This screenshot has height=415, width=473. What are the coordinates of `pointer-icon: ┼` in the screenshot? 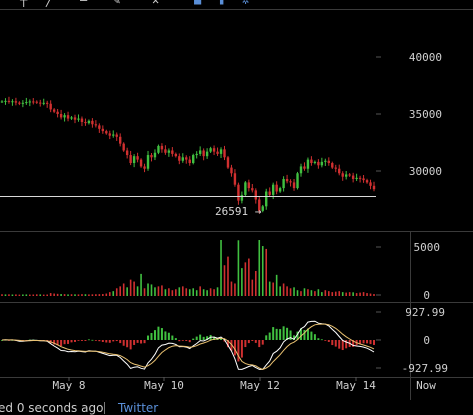 It's located at (24, 3).